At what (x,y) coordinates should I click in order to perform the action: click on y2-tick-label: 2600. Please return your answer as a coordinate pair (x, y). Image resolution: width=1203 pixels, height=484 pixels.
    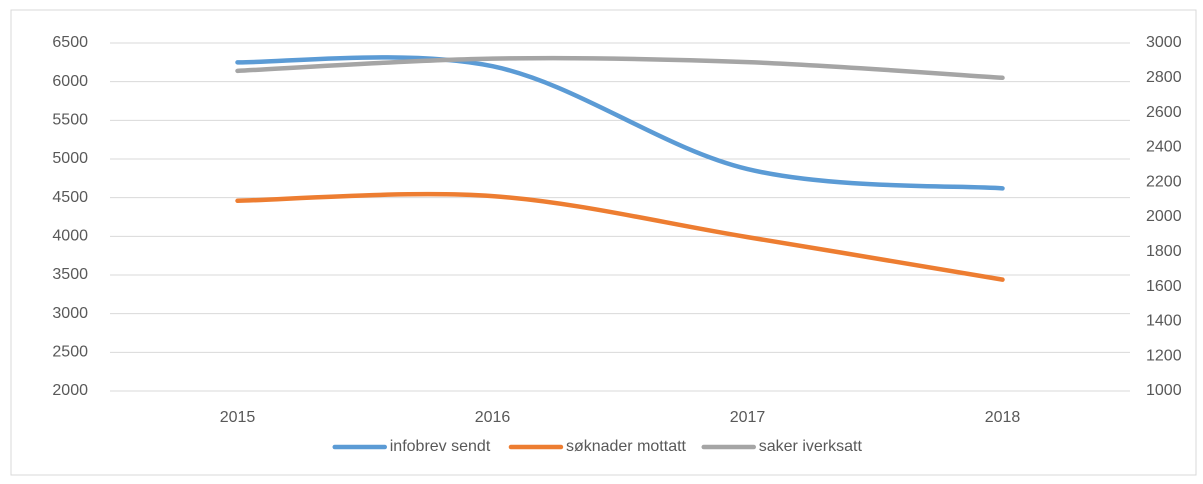
    Looking at the image, I should click on (1164, 112).